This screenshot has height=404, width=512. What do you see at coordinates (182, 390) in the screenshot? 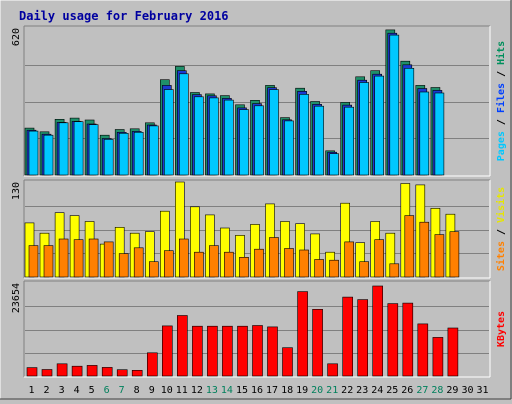
I see `x-tick-label-11: 11` at bounding box center [182, 390].